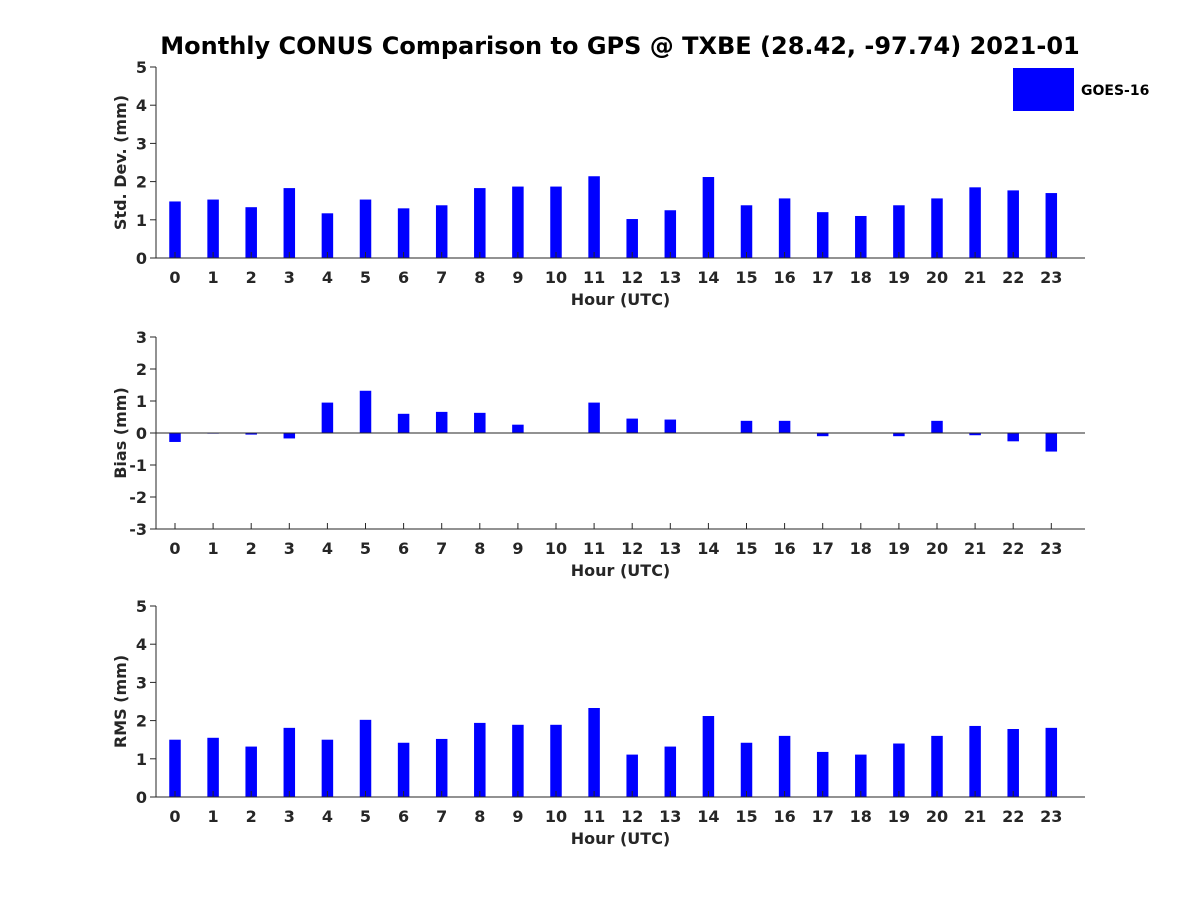 The image size is (1200, 900). Describe the element at coordinates (141, 220) in the screenshot. I see `std-dev-ytick-label: 1` at that location.